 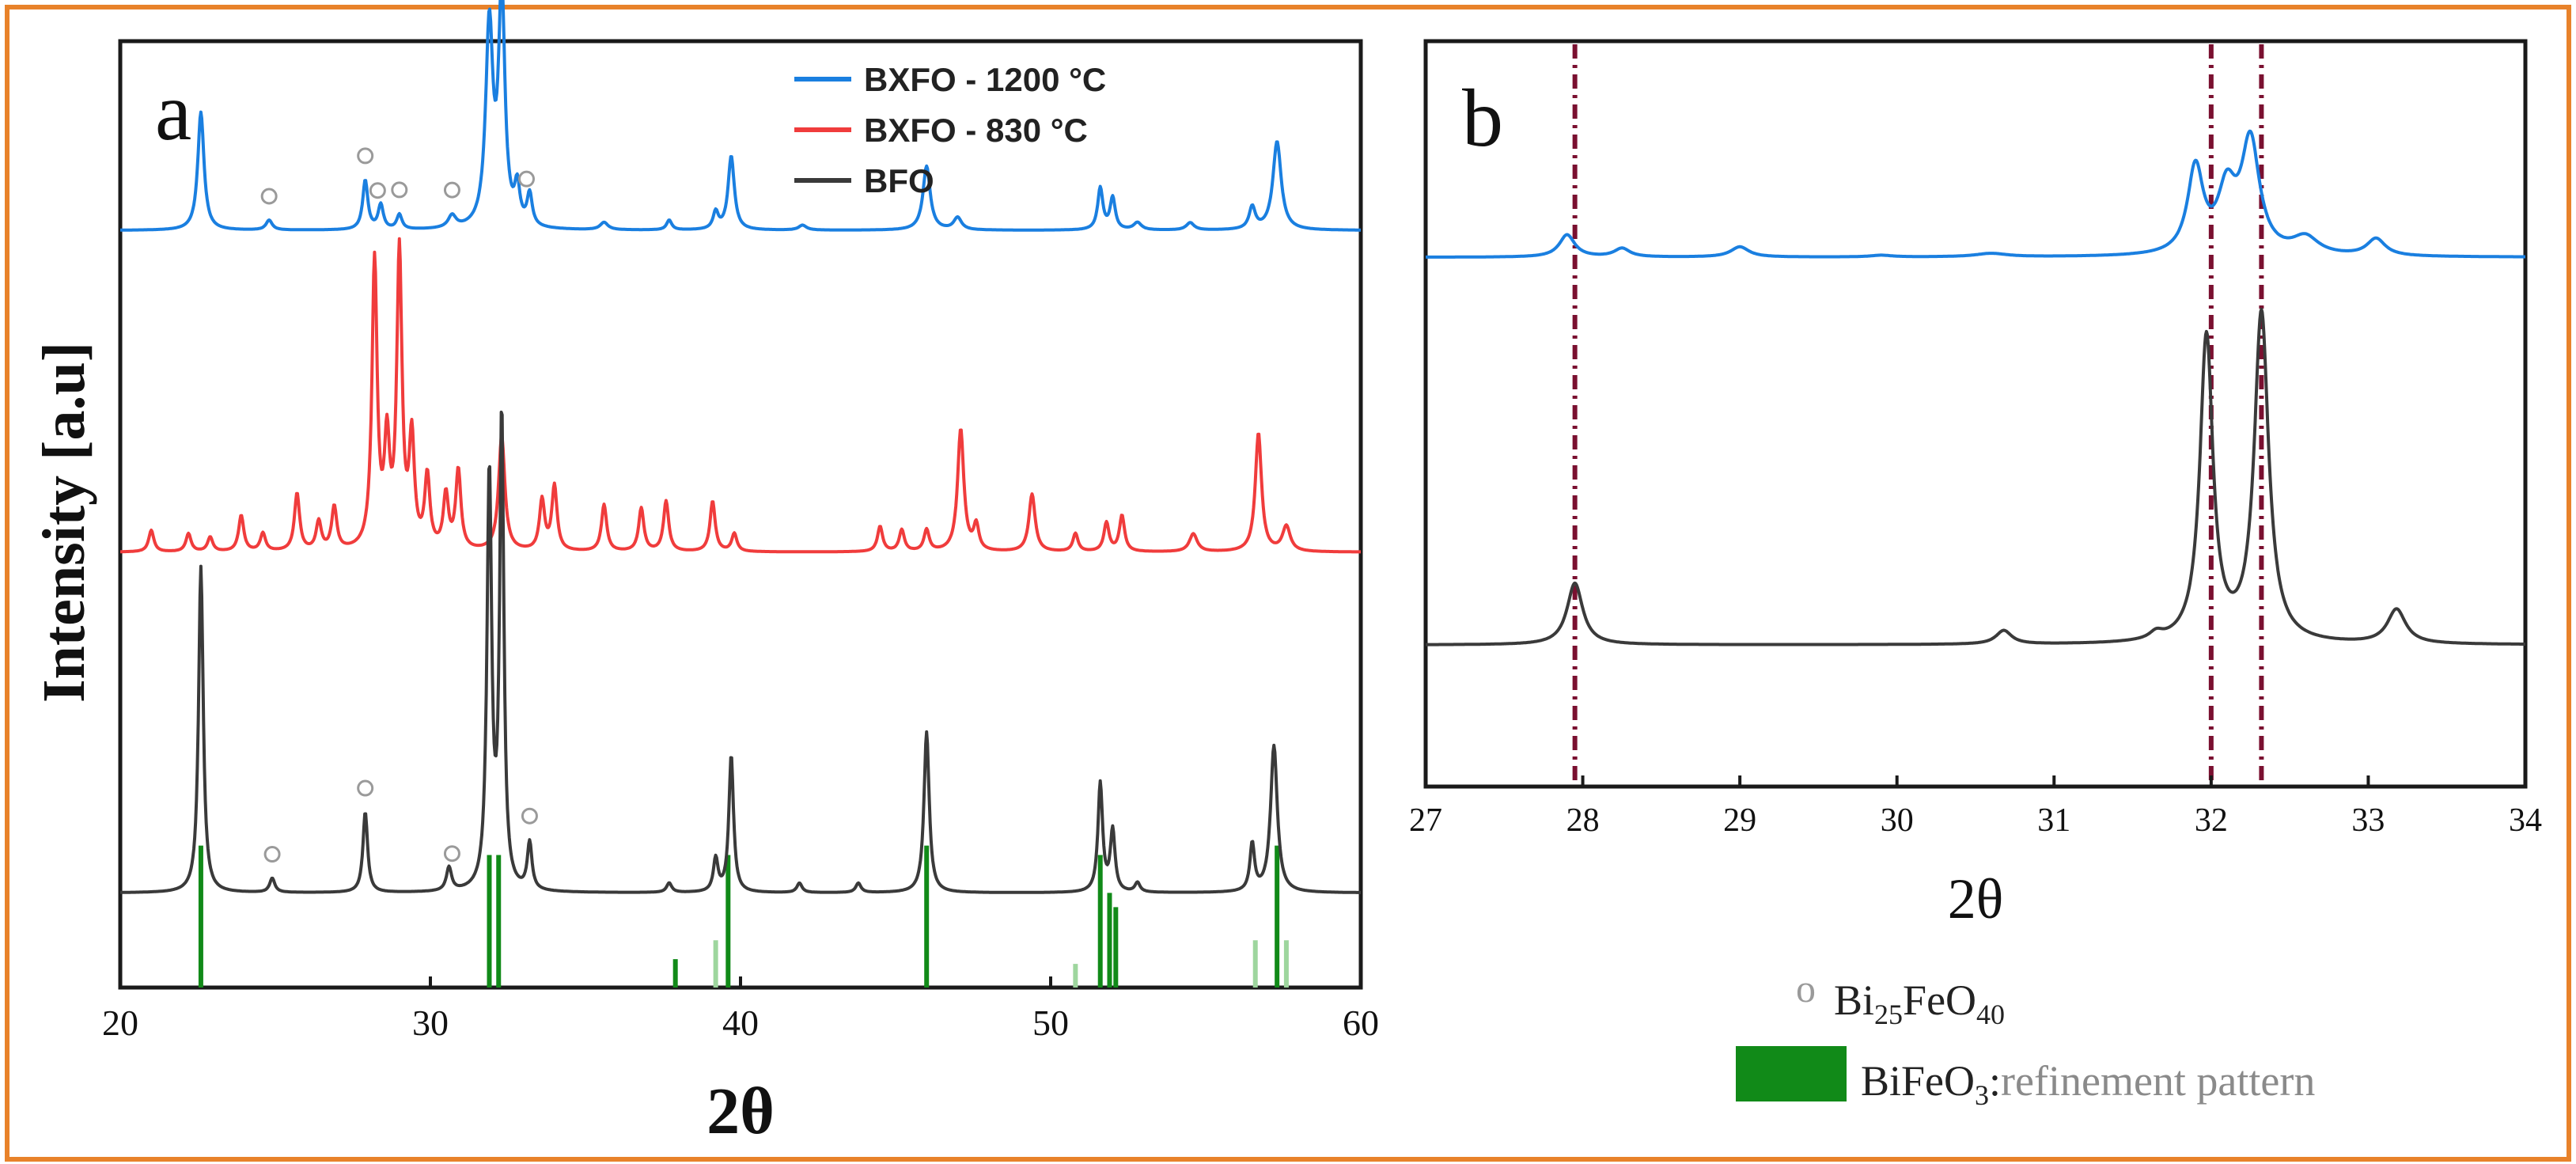 What do you see at coordinates (740, 395) in the screenshot?
I see `series-line-a-bxfo-830-c` at bounding box center [740, 395].